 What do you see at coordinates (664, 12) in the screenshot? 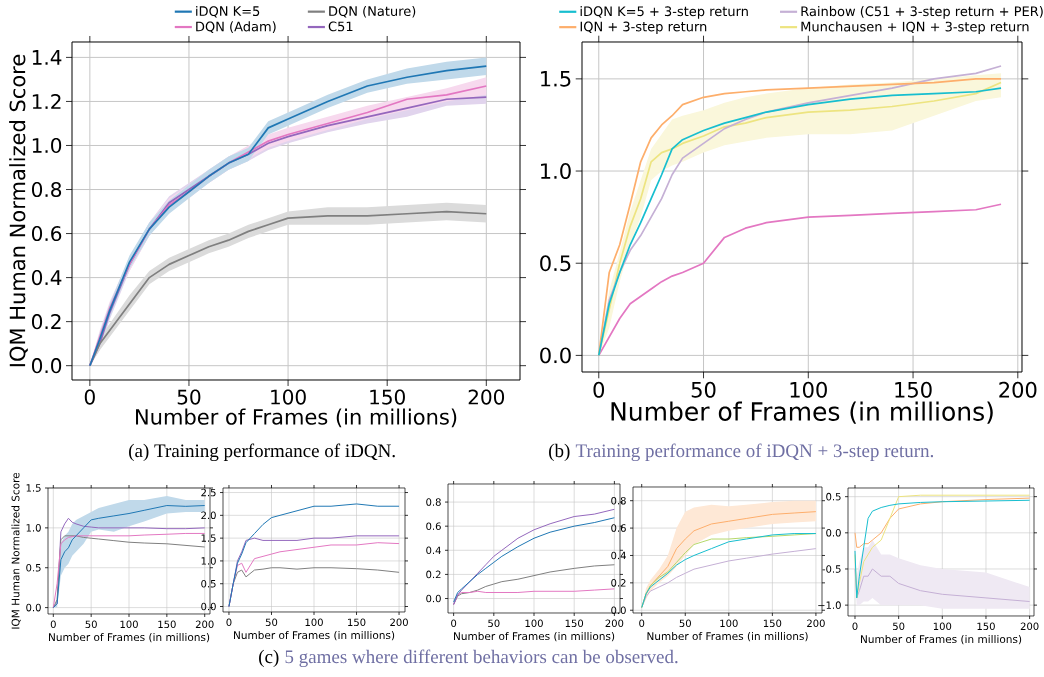
I see `legend-label: iDQN K=5 + 3-step return` at bounding box center [664, 12].